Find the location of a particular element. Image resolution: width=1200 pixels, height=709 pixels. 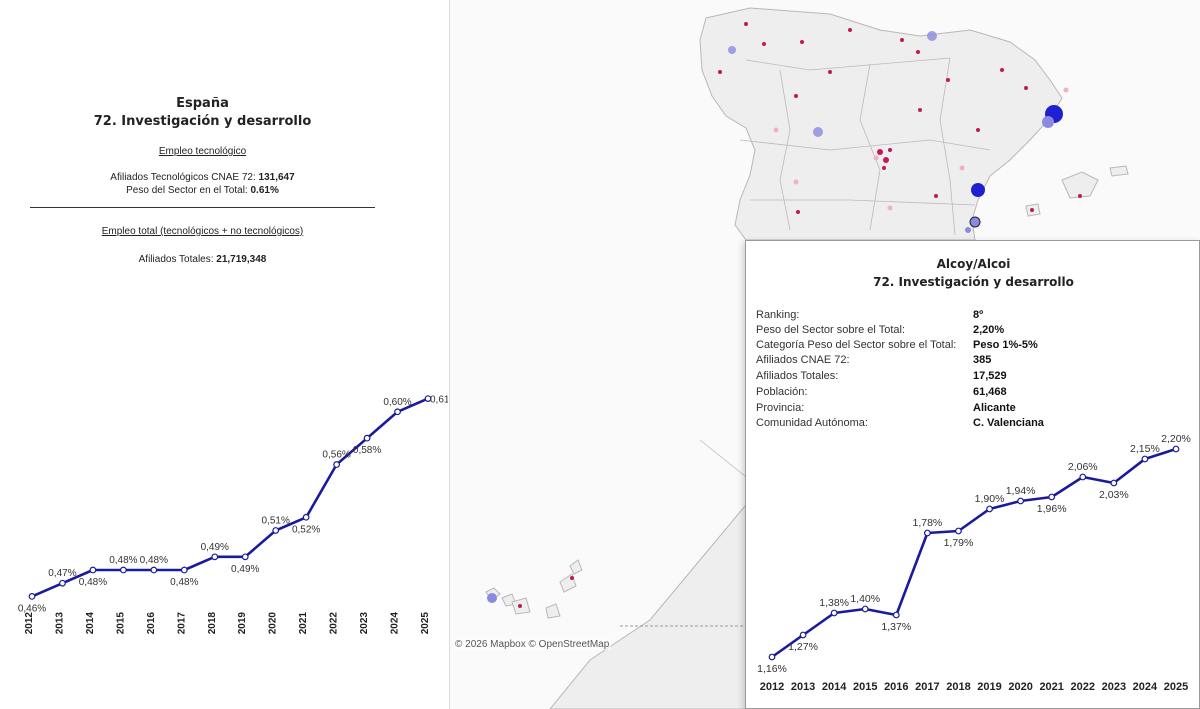

menorca is located at coordinates (1119, 171).